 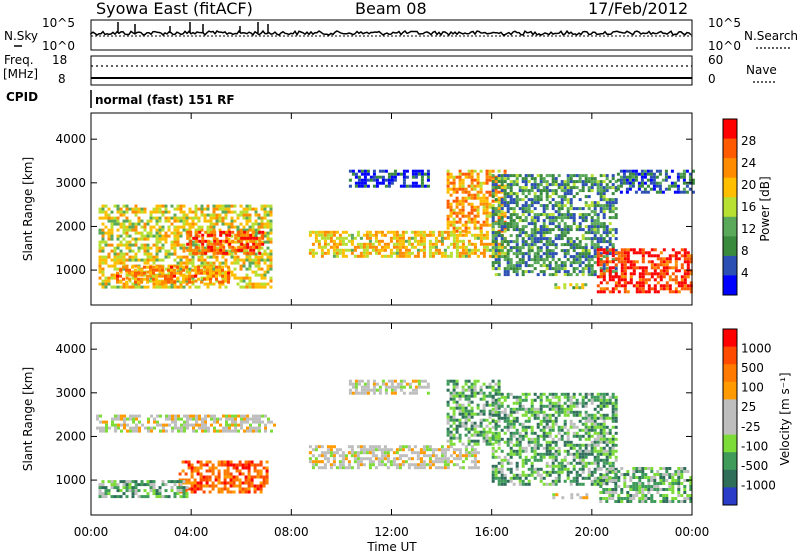 I want to click on power-ylabel: Slant Range [km], so click(x=28, y=209).